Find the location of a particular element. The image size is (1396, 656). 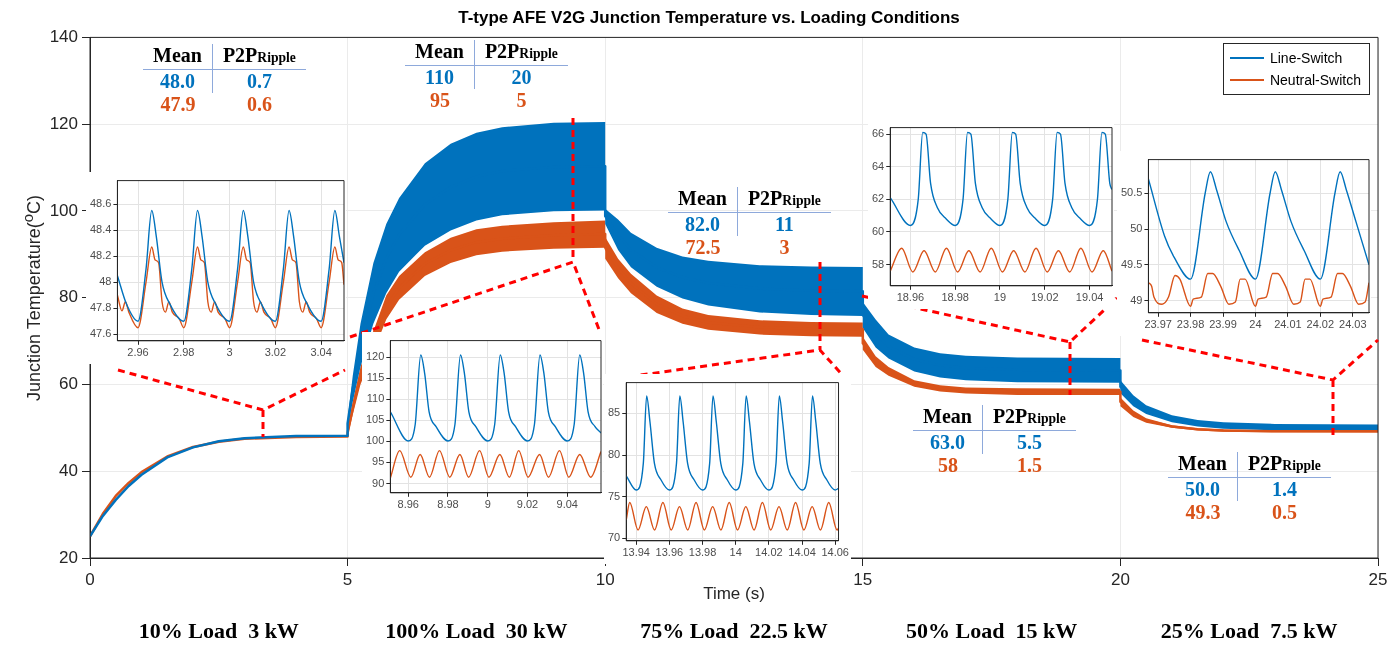

y-tick-label: 66 is located at coordinates (878, 133).